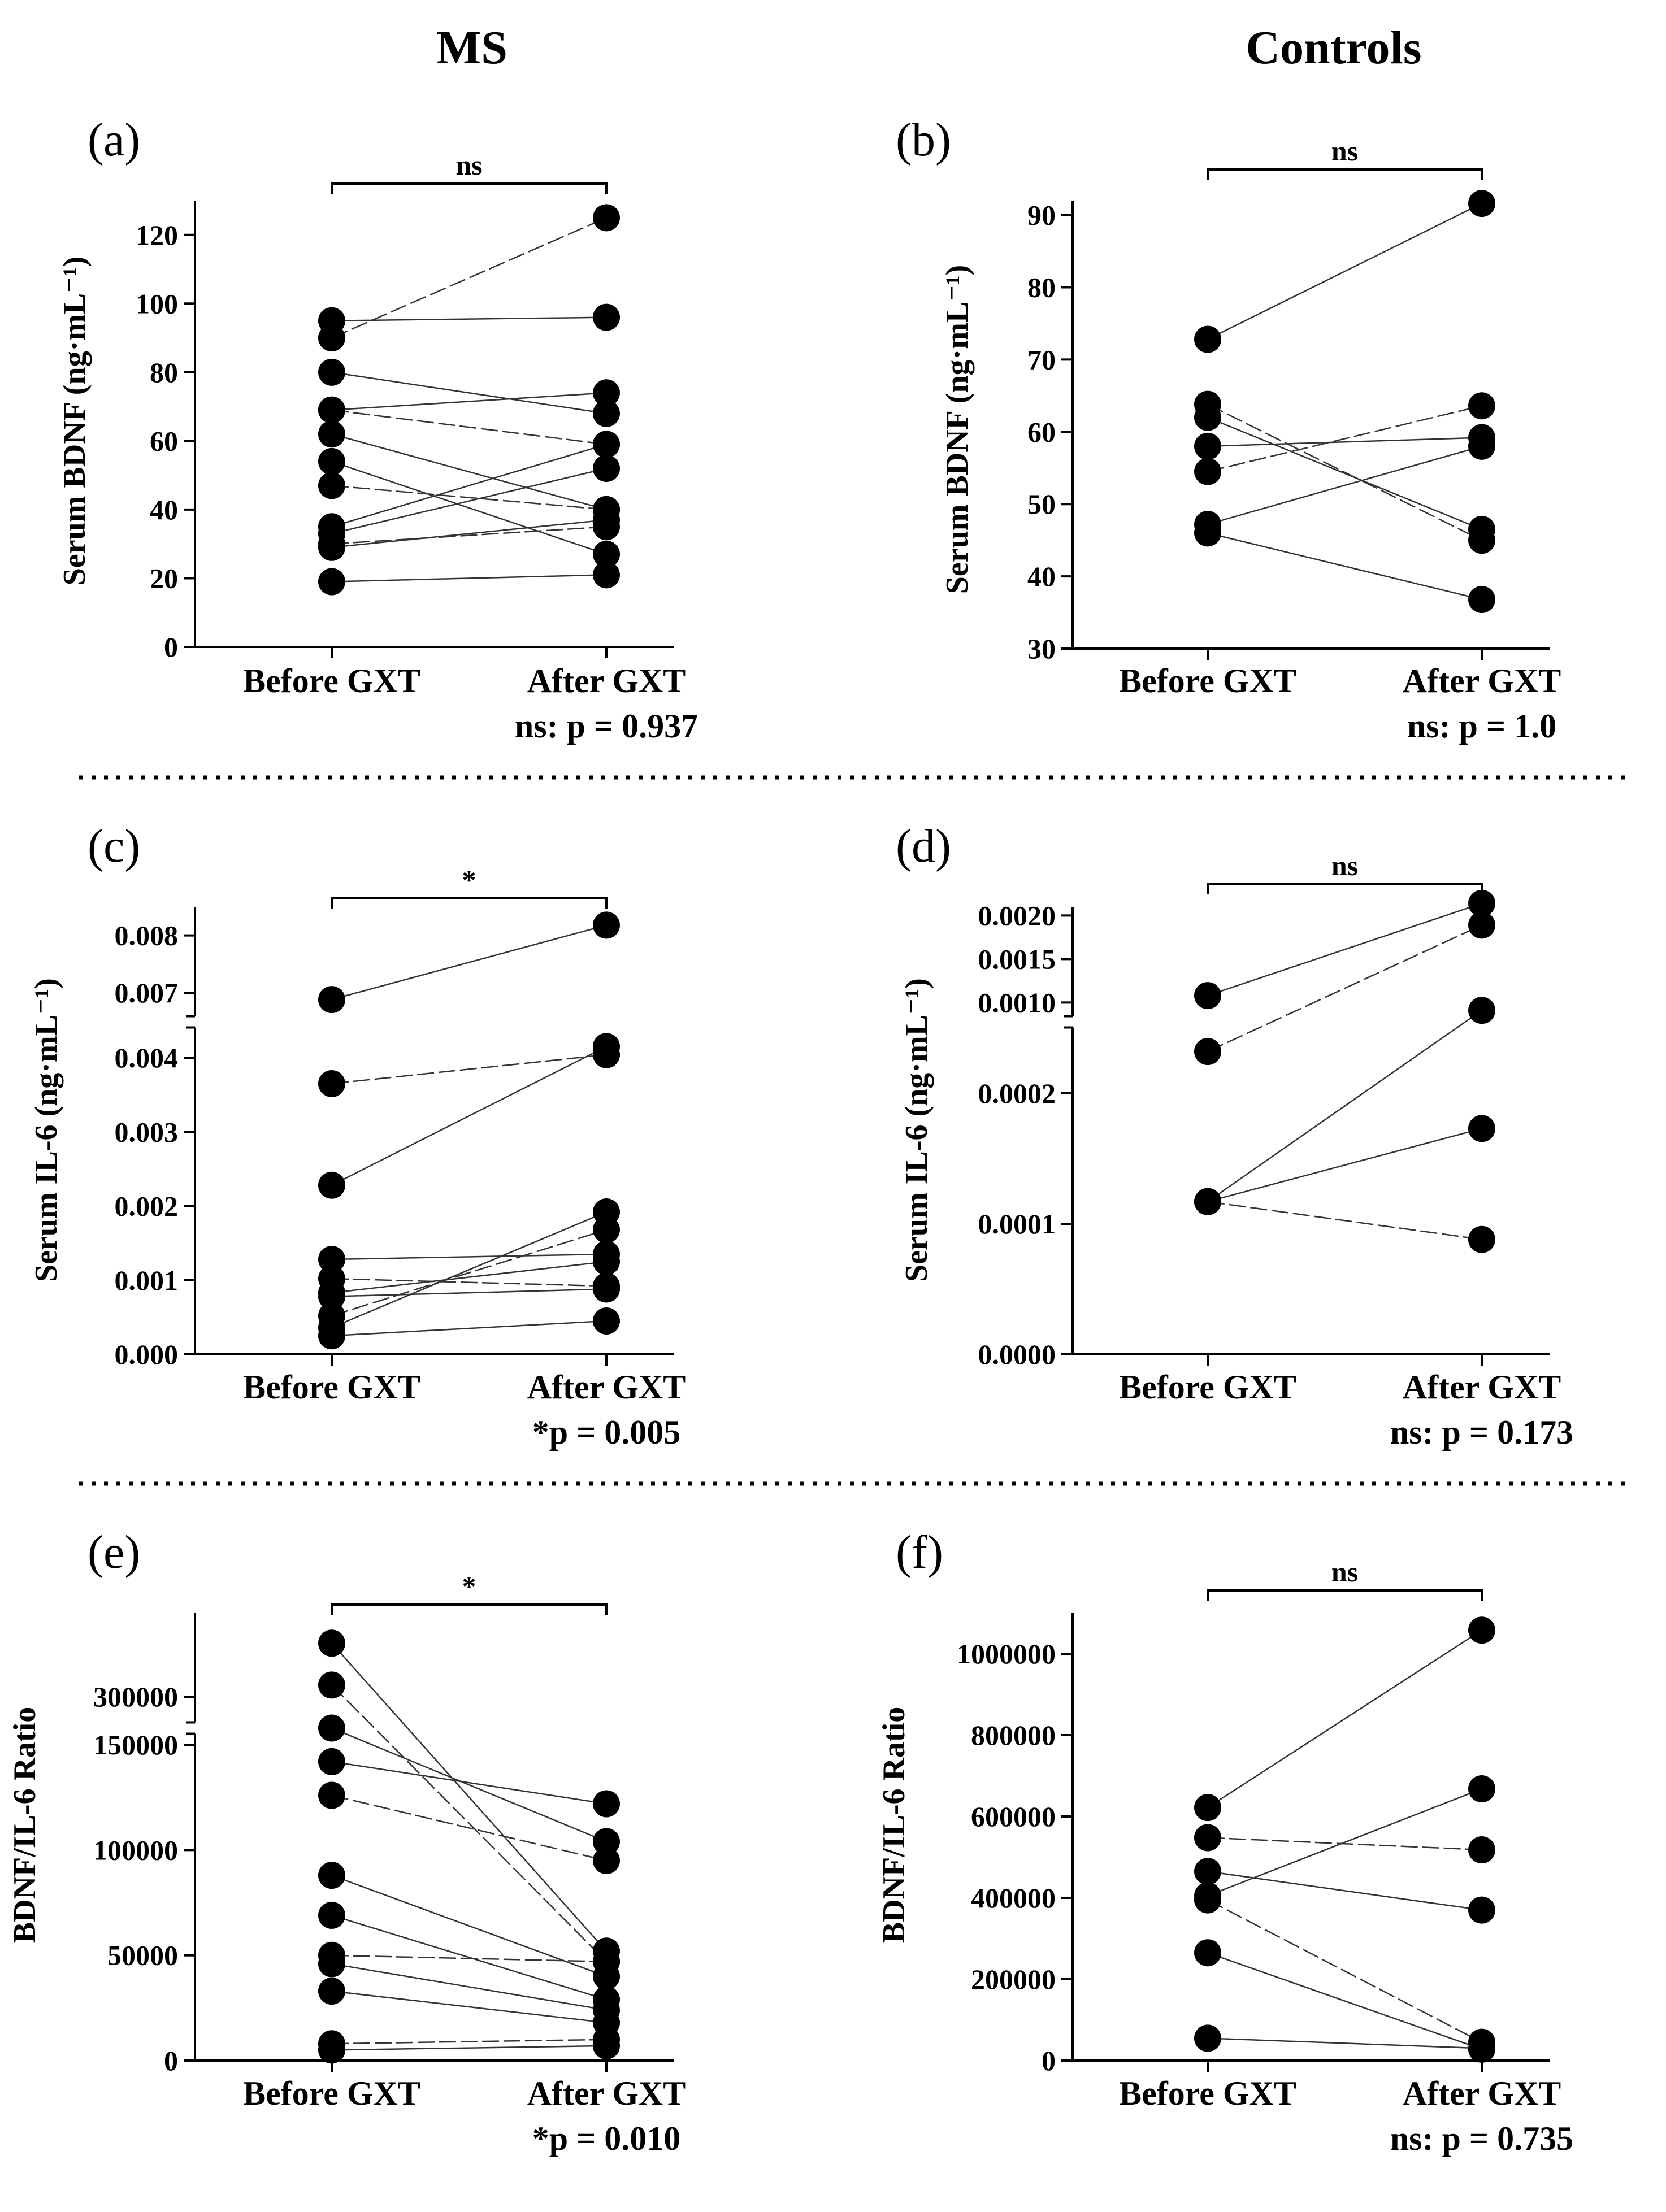  I want to click on x-tick-label: Before GXT, so click(1207, 680).